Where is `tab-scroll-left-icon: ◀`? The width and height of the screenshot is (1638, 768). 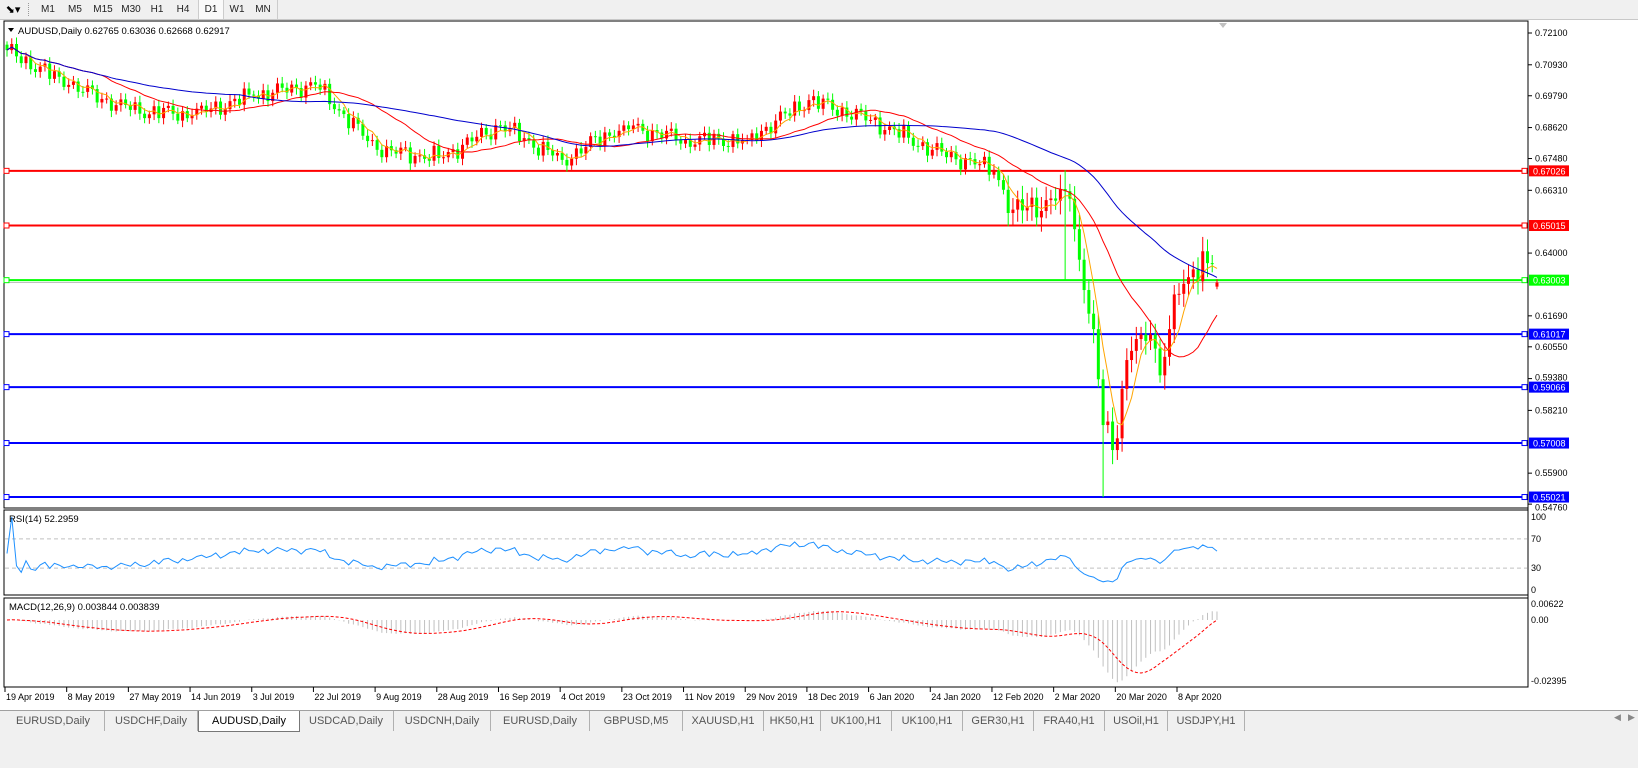 tab-scroll-left-icon: ◀ is located at coordinates (1617, 718).